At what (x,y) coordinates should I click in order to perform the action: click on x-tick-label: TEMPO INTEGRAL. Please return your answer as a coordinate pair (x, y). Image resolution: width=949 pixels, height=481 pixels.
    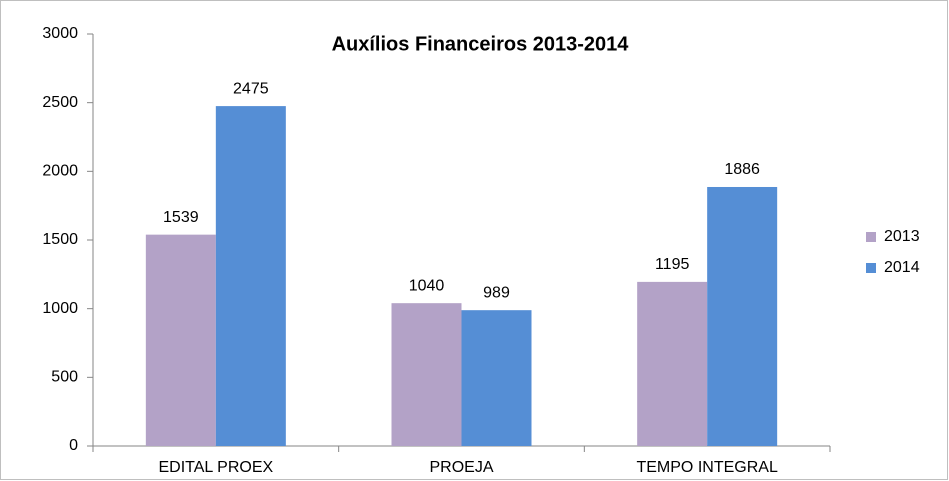
    Looking at the image, I should click on (706, 467).